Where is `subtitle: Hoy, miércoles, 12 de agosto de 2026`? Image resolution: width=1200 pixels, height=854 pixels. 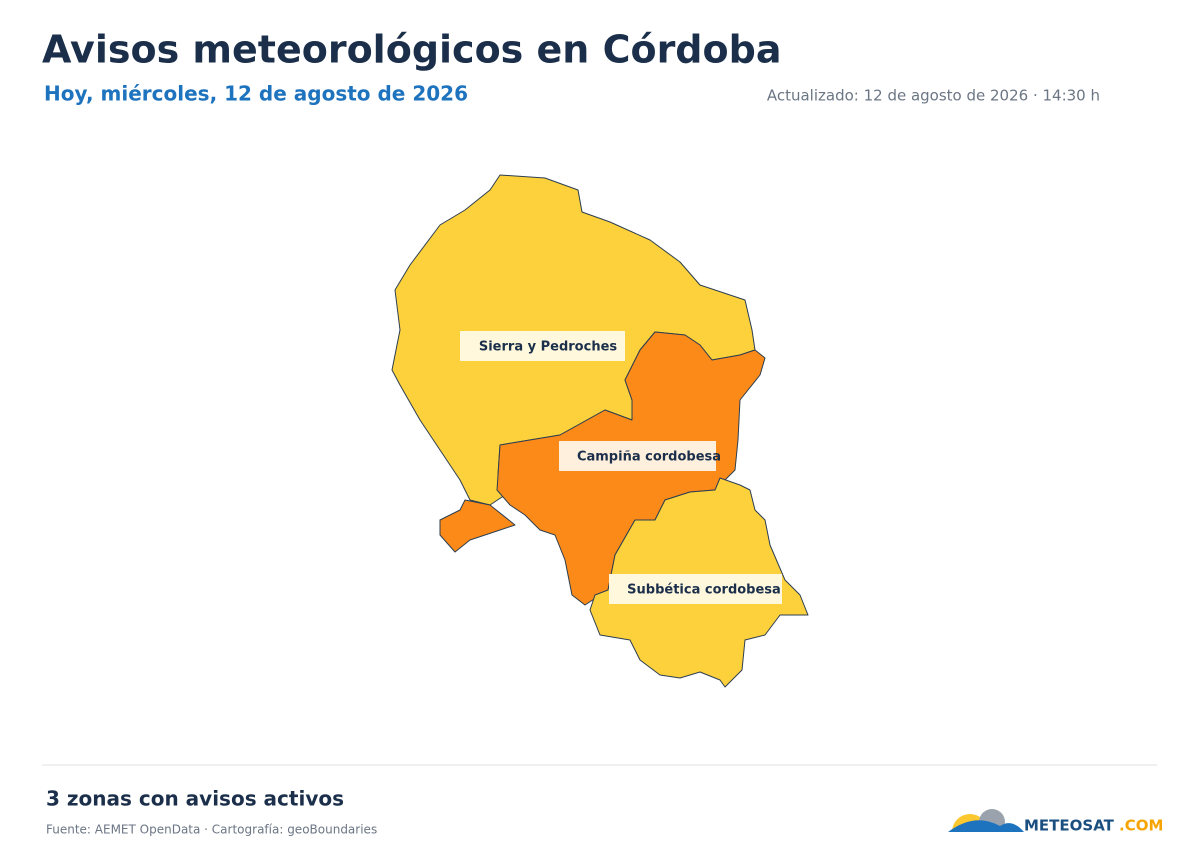
subtitle: Hoy, miércoles, 12 de agosto de 2026 is located at coordinates (256, 94).